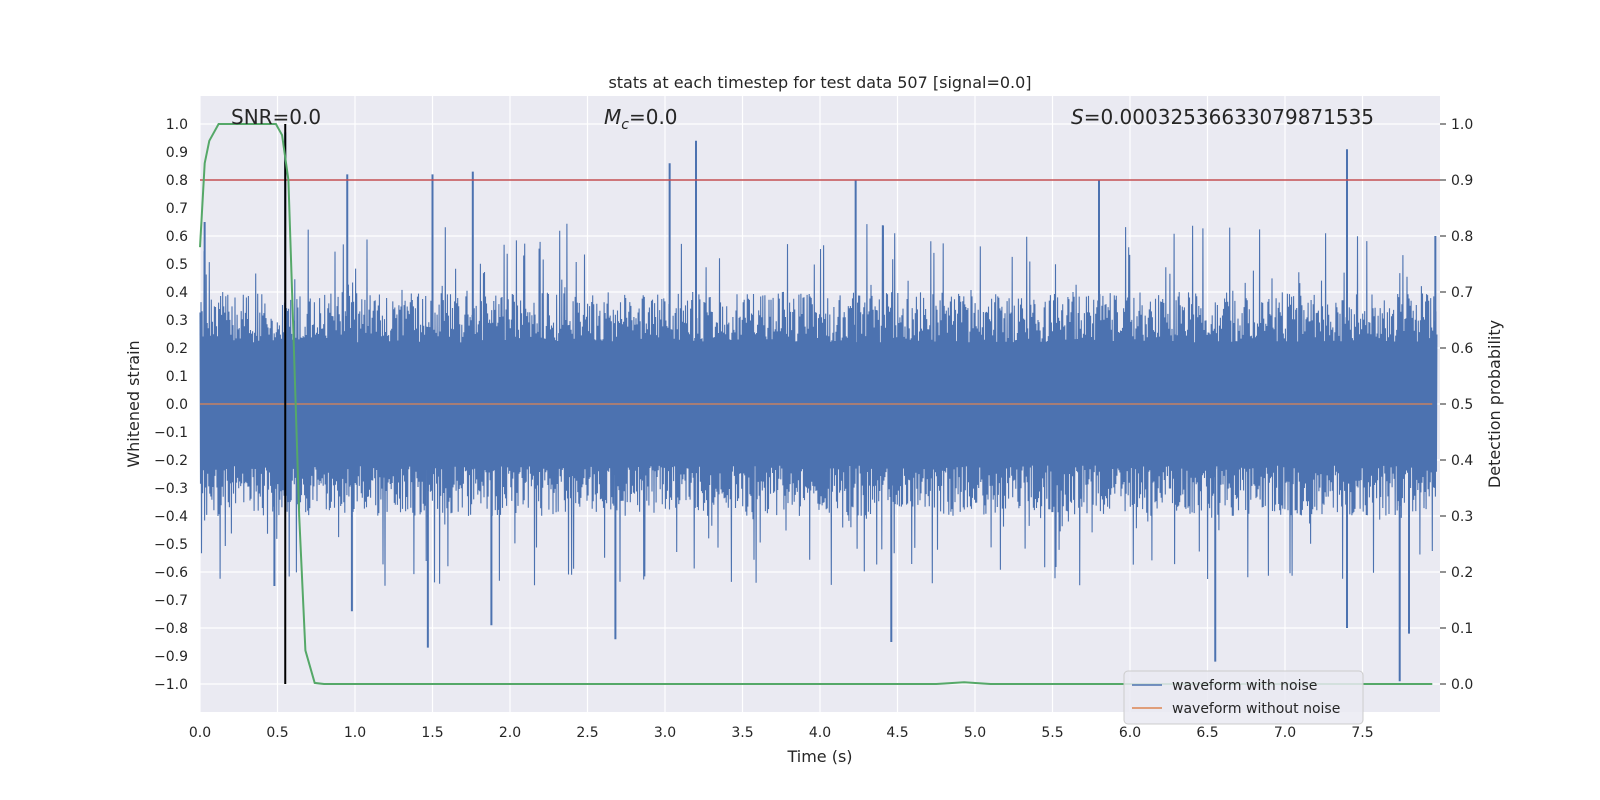  What do you see at coordinates (1462, 461) in the screenshot?
I see `y2-tick-label-6: 0.4` at bounding box center [1462, 461].